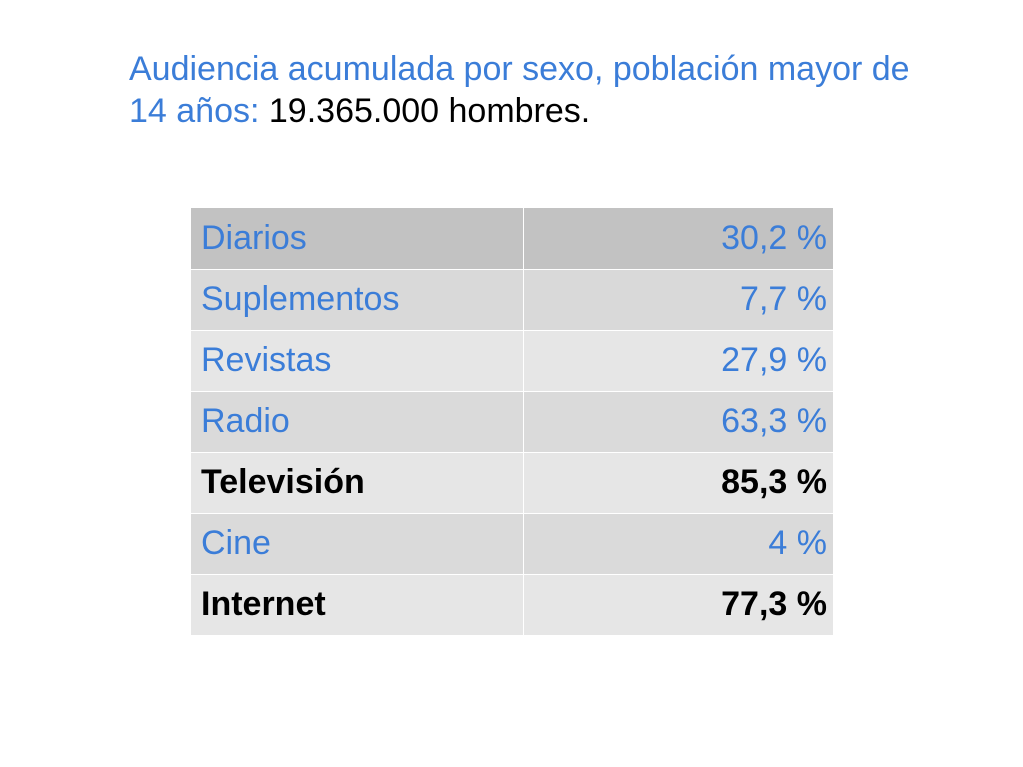 The height and width of the screenshot is (767, 1023). What do you see at coordinates (678, 361) in the screenshot?
I see `row-value: 27,9 %` at bounding box center [678, 361].